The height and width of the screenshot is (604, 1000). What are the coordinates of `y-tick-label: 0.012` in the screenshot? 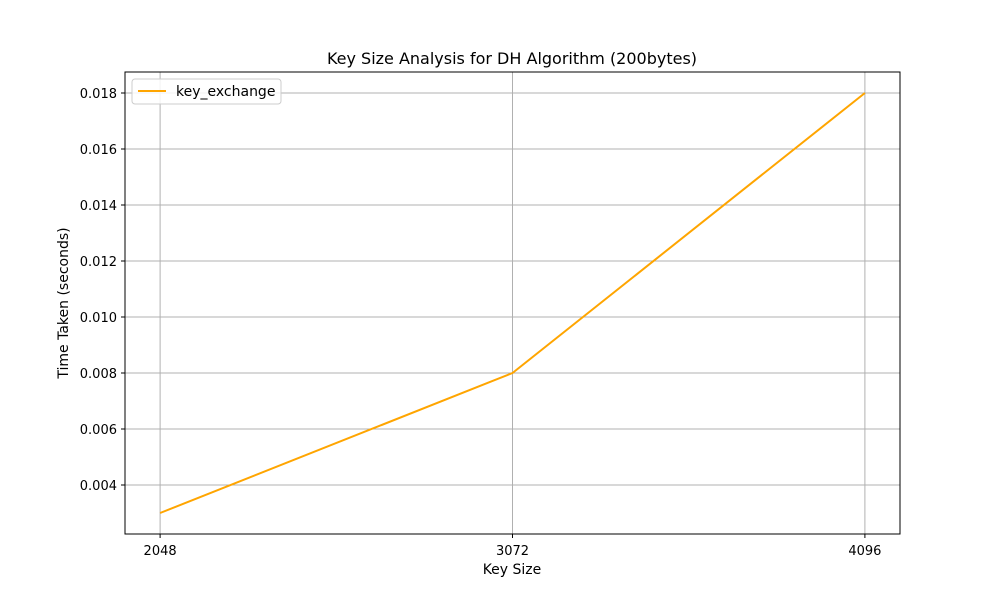 It's located at (98, 262).